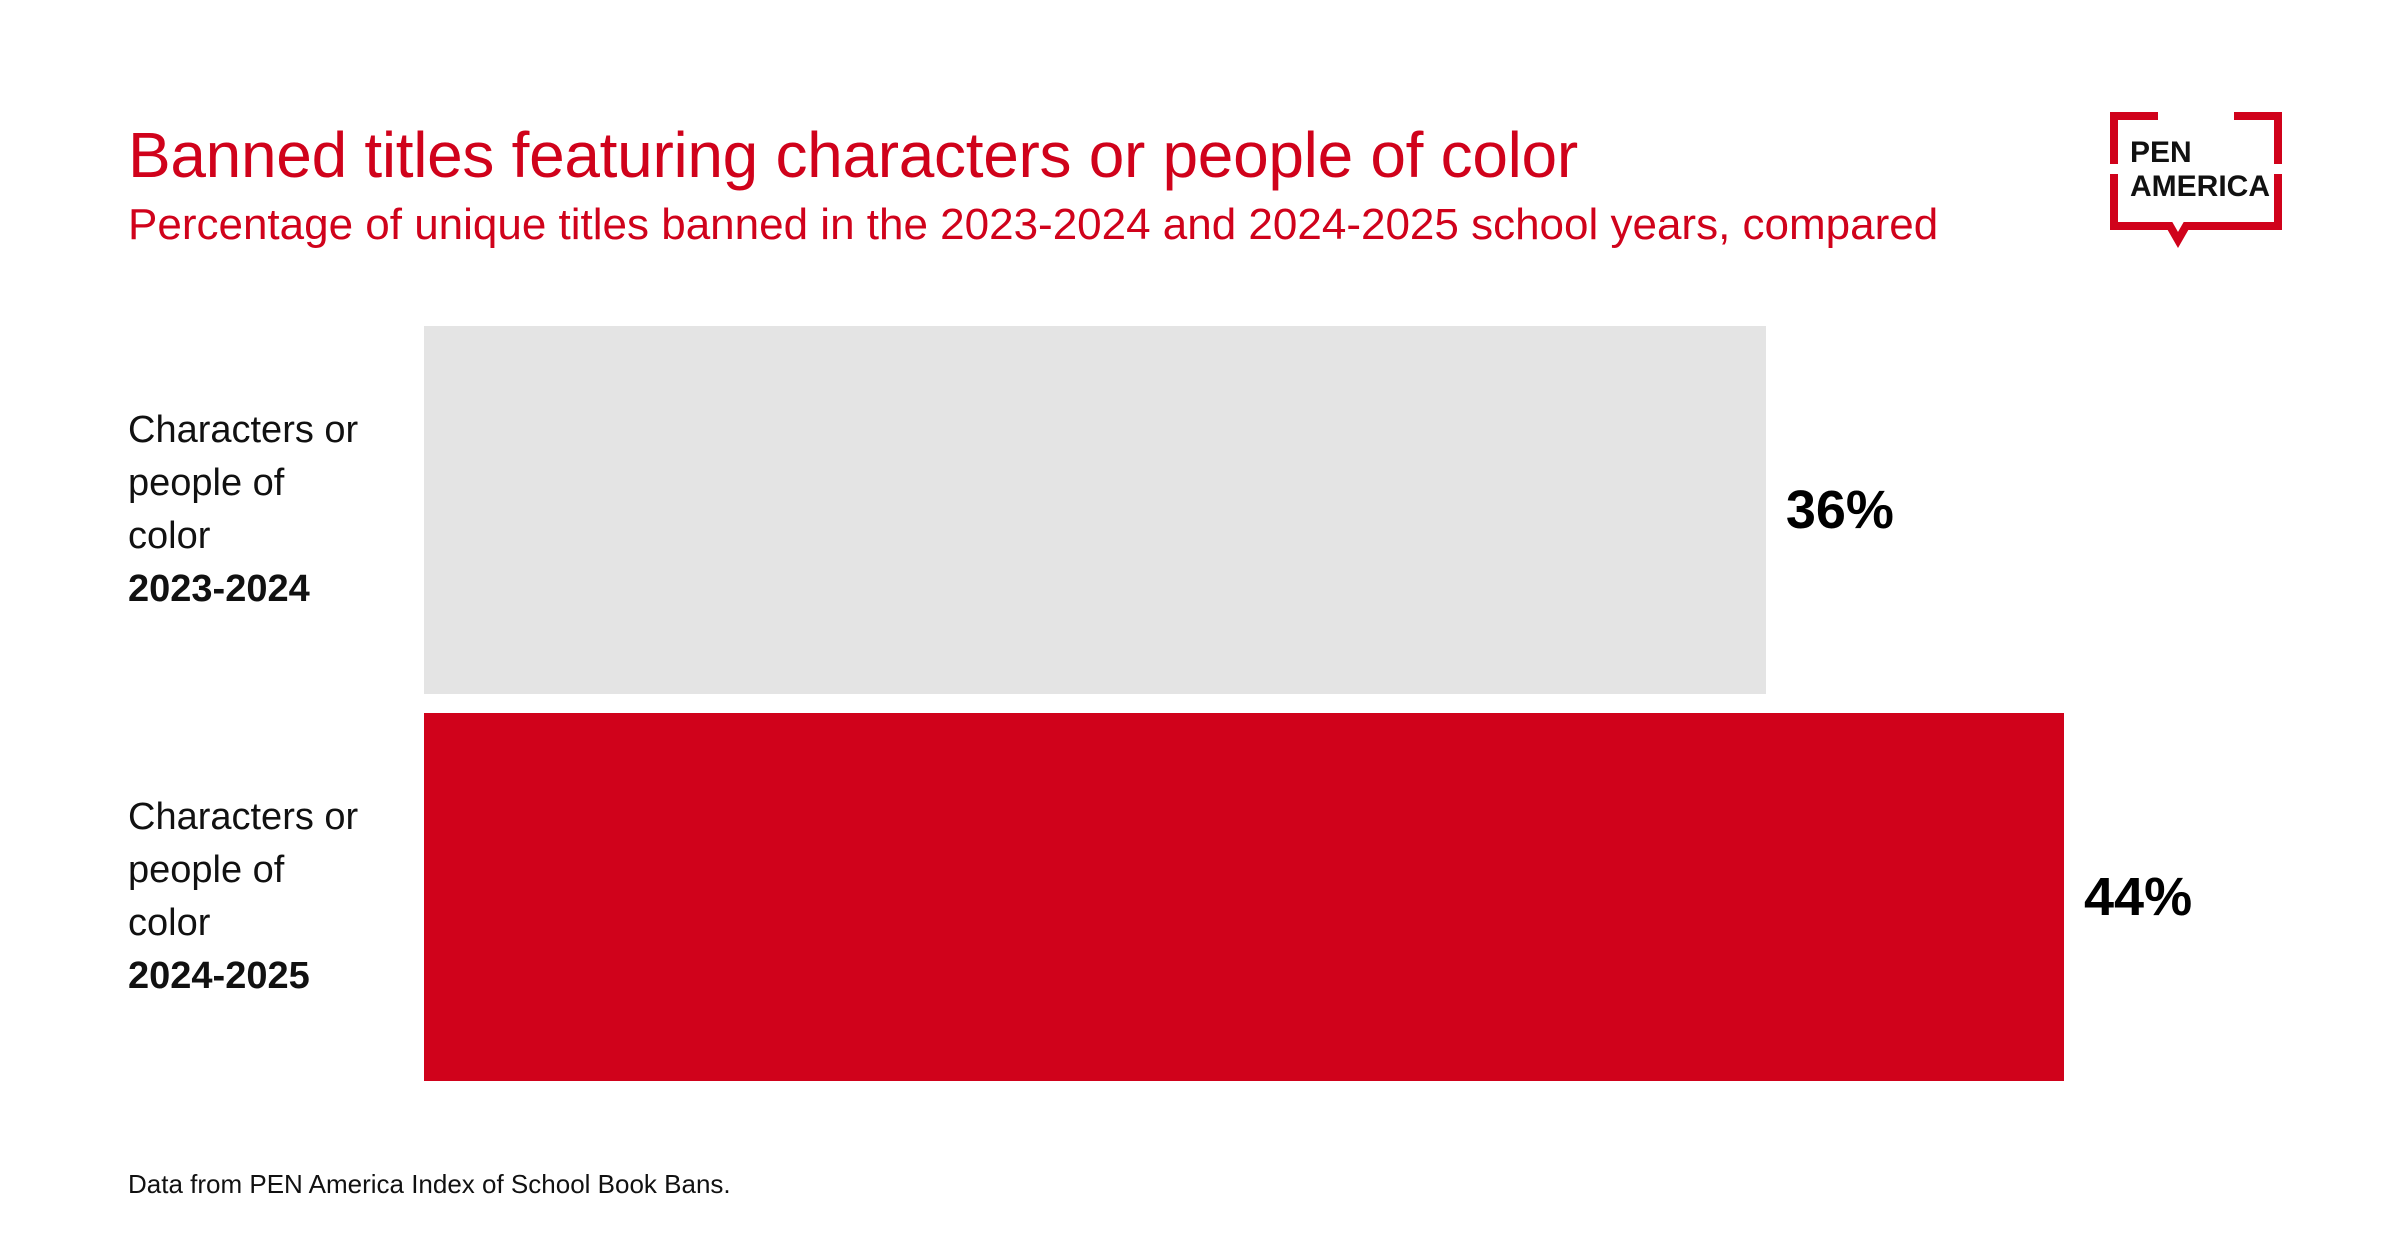 The image size is (2400, 1260). I want to click on category-year: 2023-2024, so click(219, 589).